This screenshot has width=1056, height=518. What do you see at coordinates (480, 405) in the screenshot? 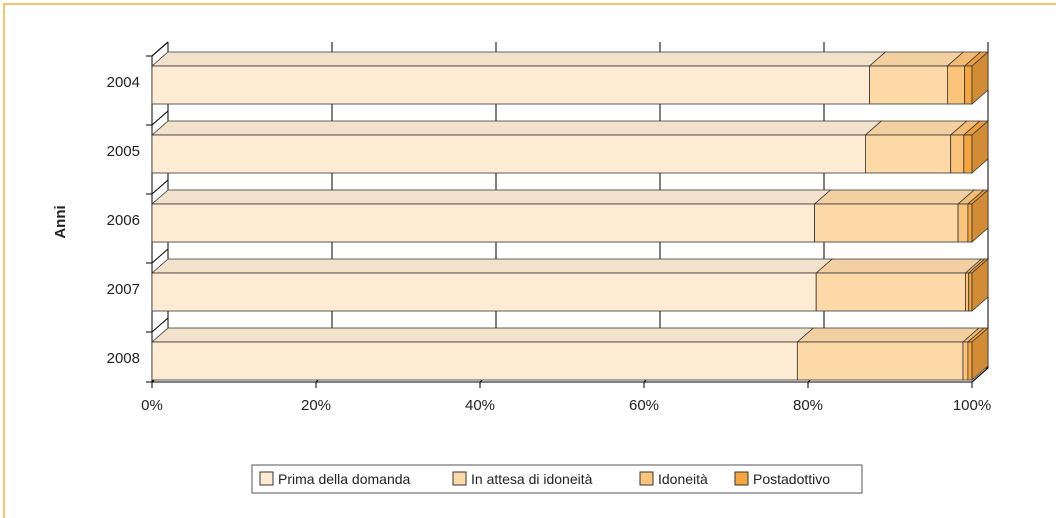
I see `x-tick-label: 40%` at bounding box center [480, 405].